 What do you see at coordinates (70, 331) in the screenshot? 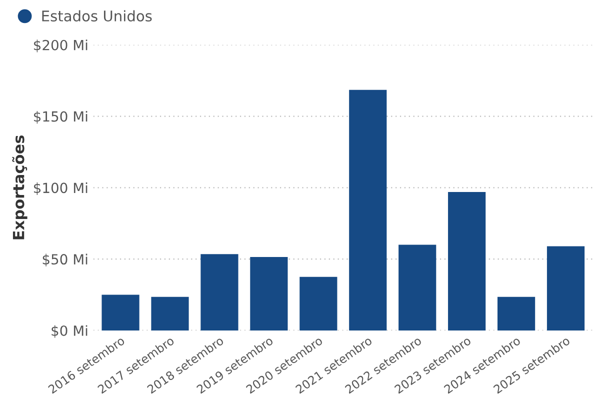
I see `y-tick-label: $0 Mi` at bounding box center [70, 331].